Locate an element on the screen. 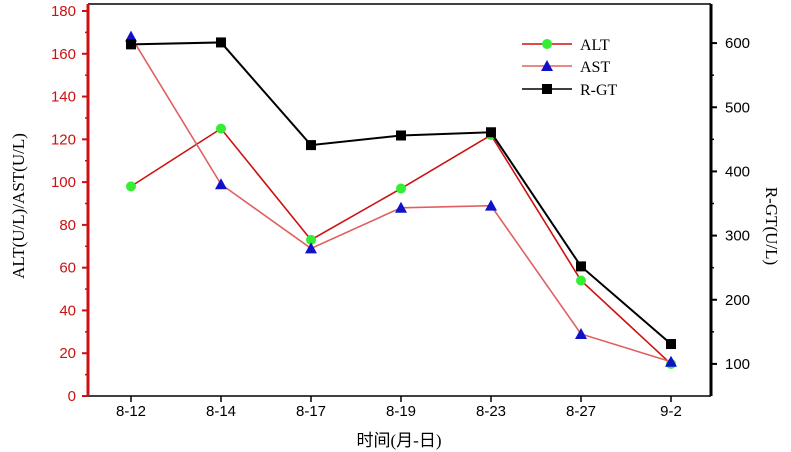 The width and height of the screenshot is (791, 452). y-left-tick-label: 60 is located at coordinates (67, 268).